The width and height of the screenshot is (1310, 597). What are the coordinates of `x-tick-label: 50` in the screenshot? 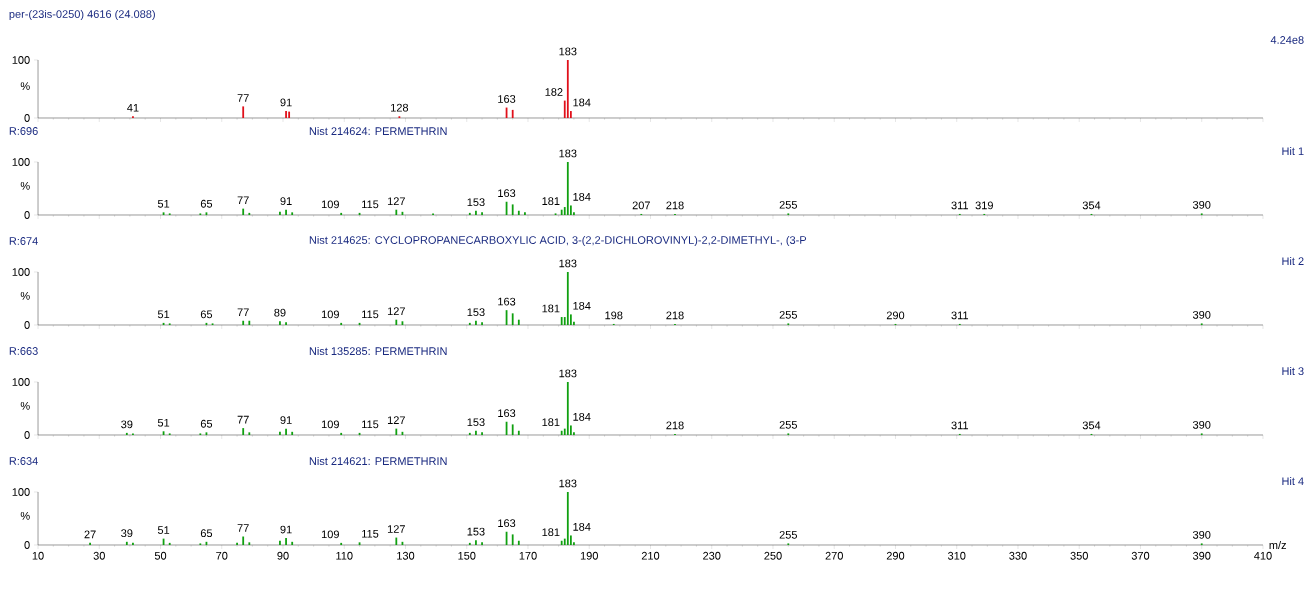 It's located at (160, 555).